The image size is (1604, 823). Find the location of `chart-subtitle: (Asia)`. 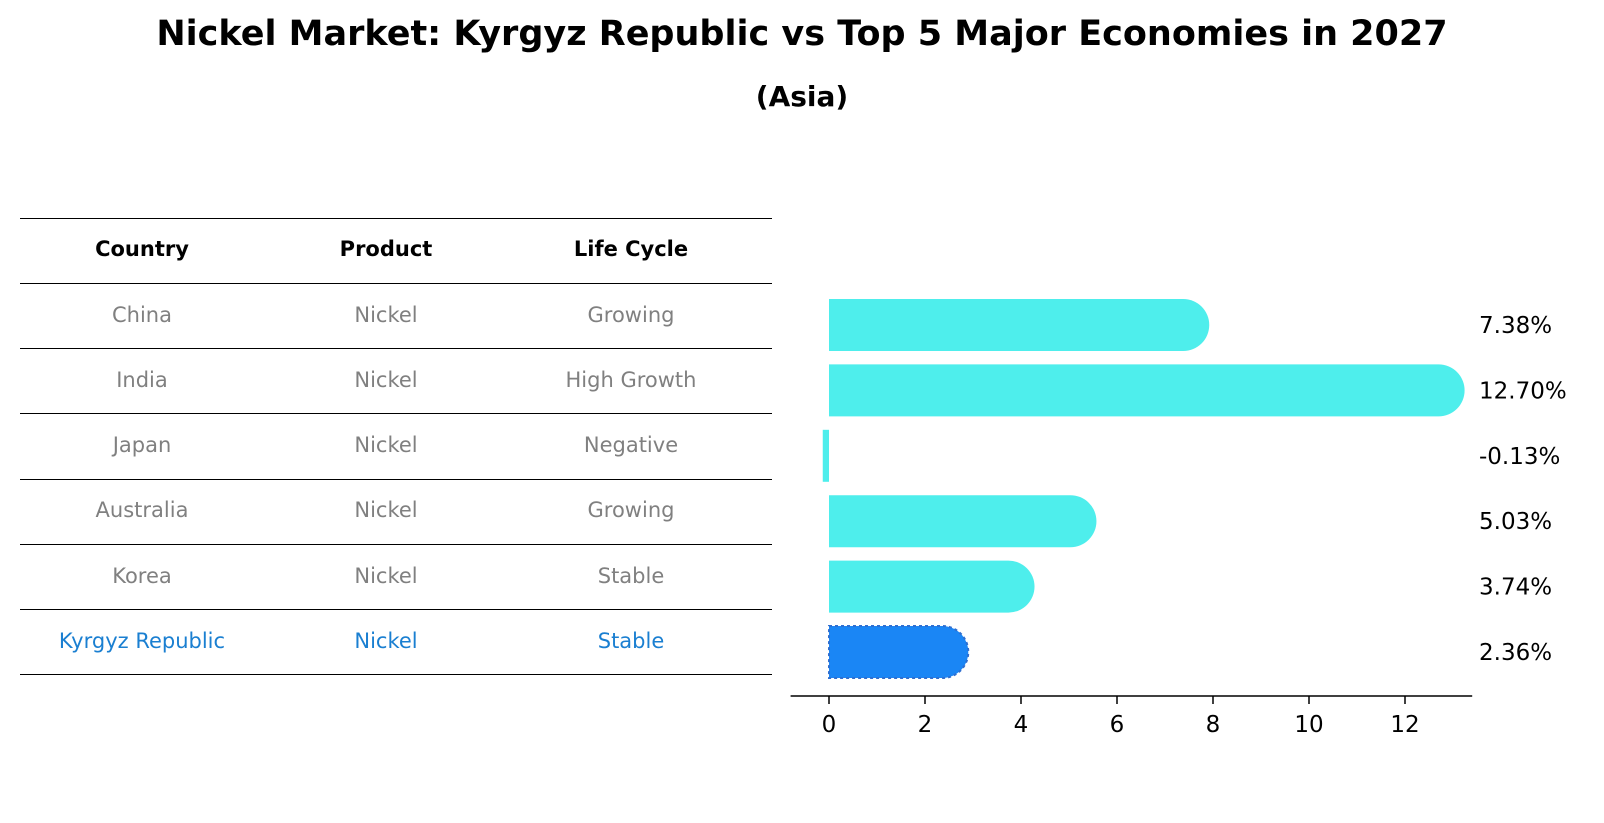

chart-subtitle: (Asia) is located at coordinates (802, 96).